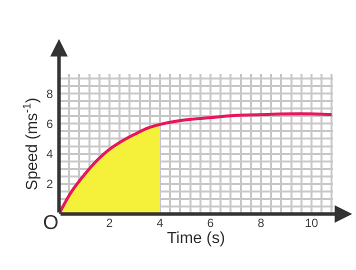  I want to click on y-tick-label: 2, so click(50, 184).